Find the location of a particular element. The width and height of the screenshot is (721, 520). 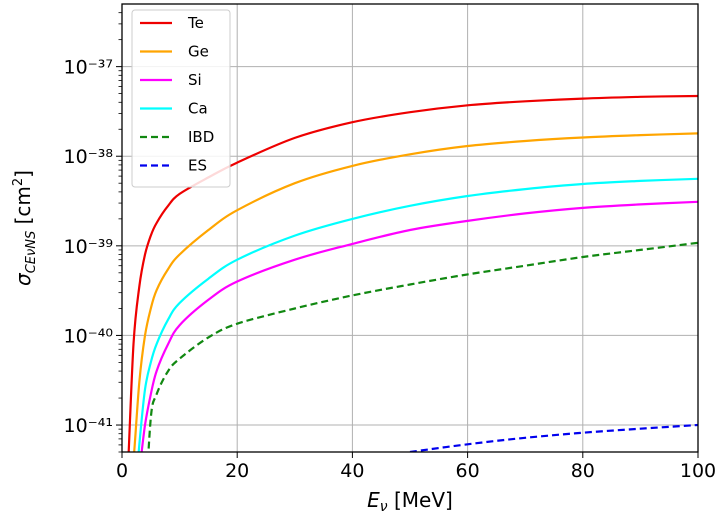

legend-box is located at coordinates (181, 98).